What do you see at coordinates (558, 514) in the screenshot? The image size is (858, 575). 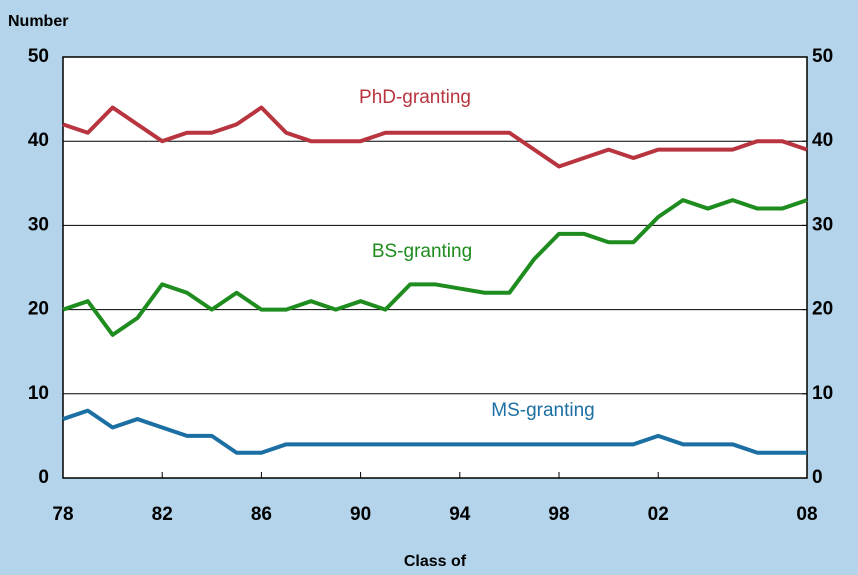 I see `x-tick-label: 98` at bounding box center [558, 514].